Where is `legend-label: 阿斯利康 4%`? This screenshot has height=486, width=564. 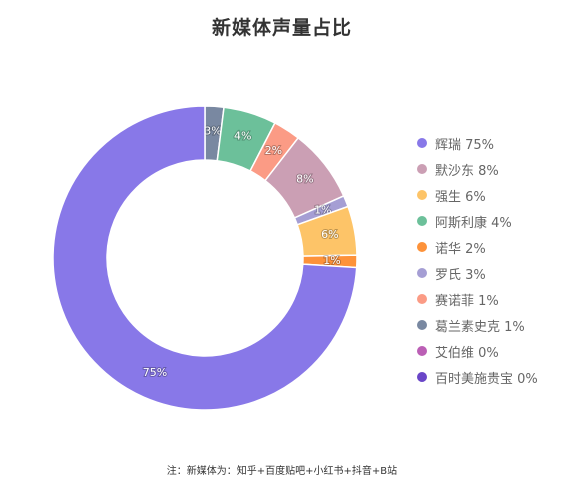
legend-label: 阿斯利康 4% is located at coordinates (473, 223).